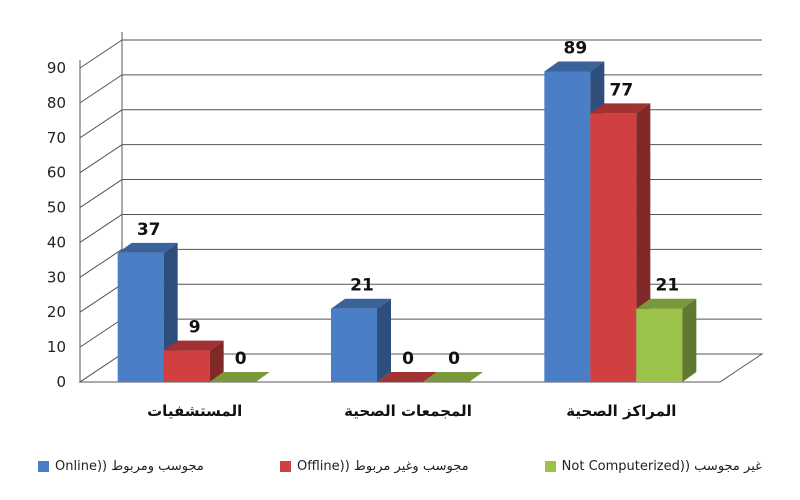 This screenshot has width=800, height=500. I want to click on legend-label-not-computerized: Not Computerized)) غير مجوسب, so click(661, 466).